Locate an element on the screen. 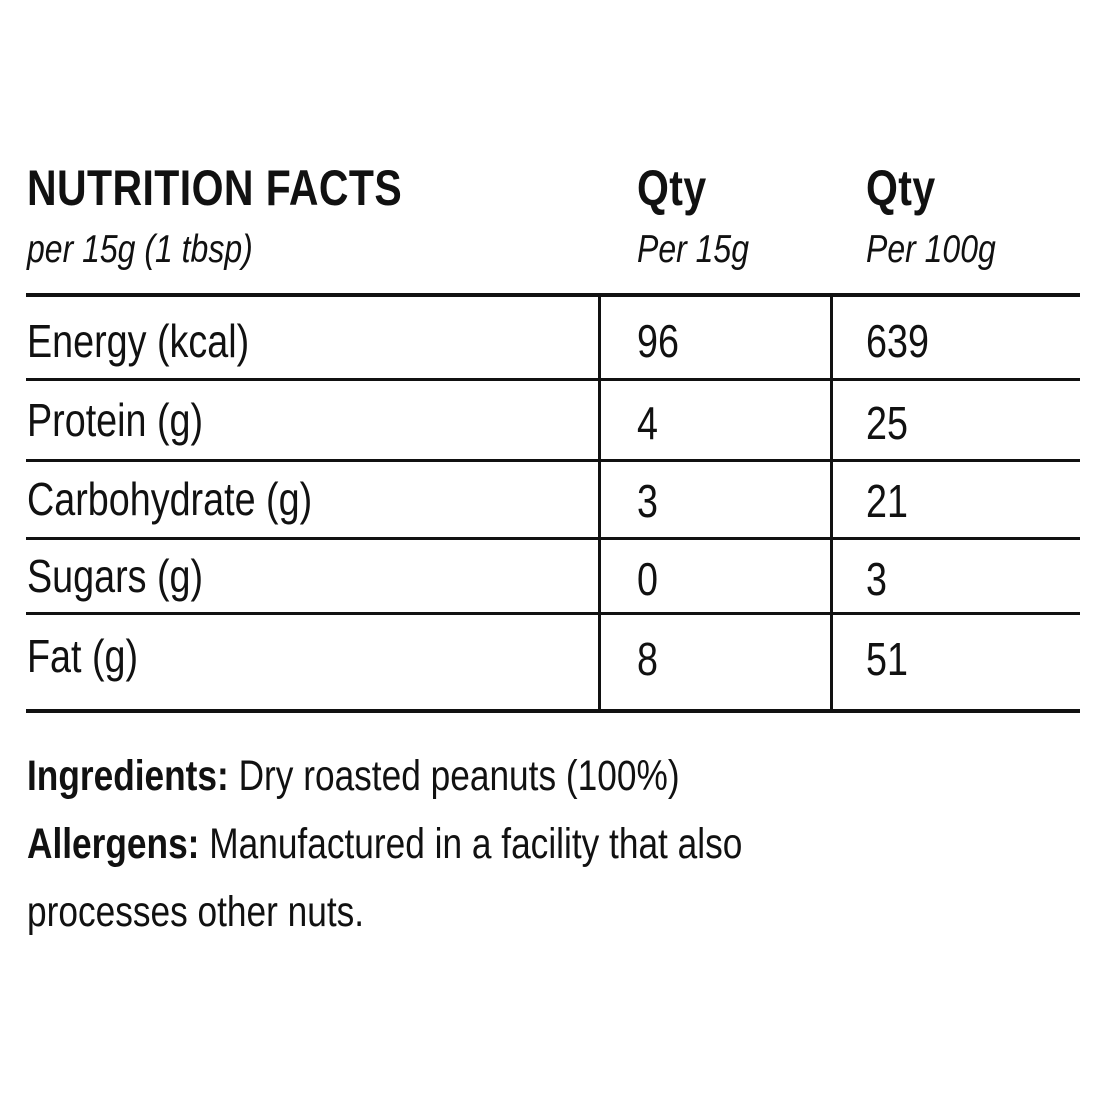 The height and width of the screenshot is (1100, 1100). table-cell-per100: 21 is located at coordinates (887, 501).